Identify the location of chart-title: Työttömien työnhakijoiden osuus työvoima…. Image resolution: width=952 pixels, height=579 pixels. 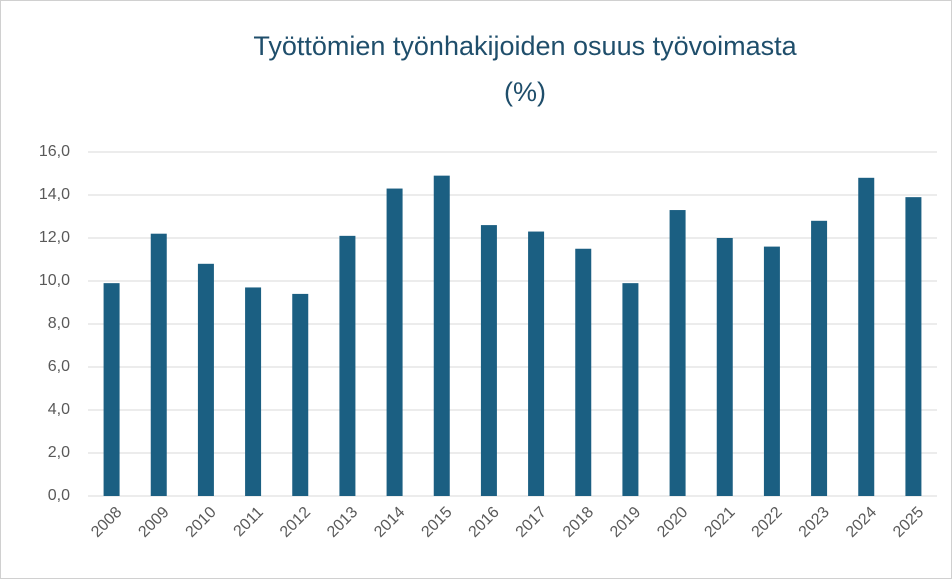
(525, 46).